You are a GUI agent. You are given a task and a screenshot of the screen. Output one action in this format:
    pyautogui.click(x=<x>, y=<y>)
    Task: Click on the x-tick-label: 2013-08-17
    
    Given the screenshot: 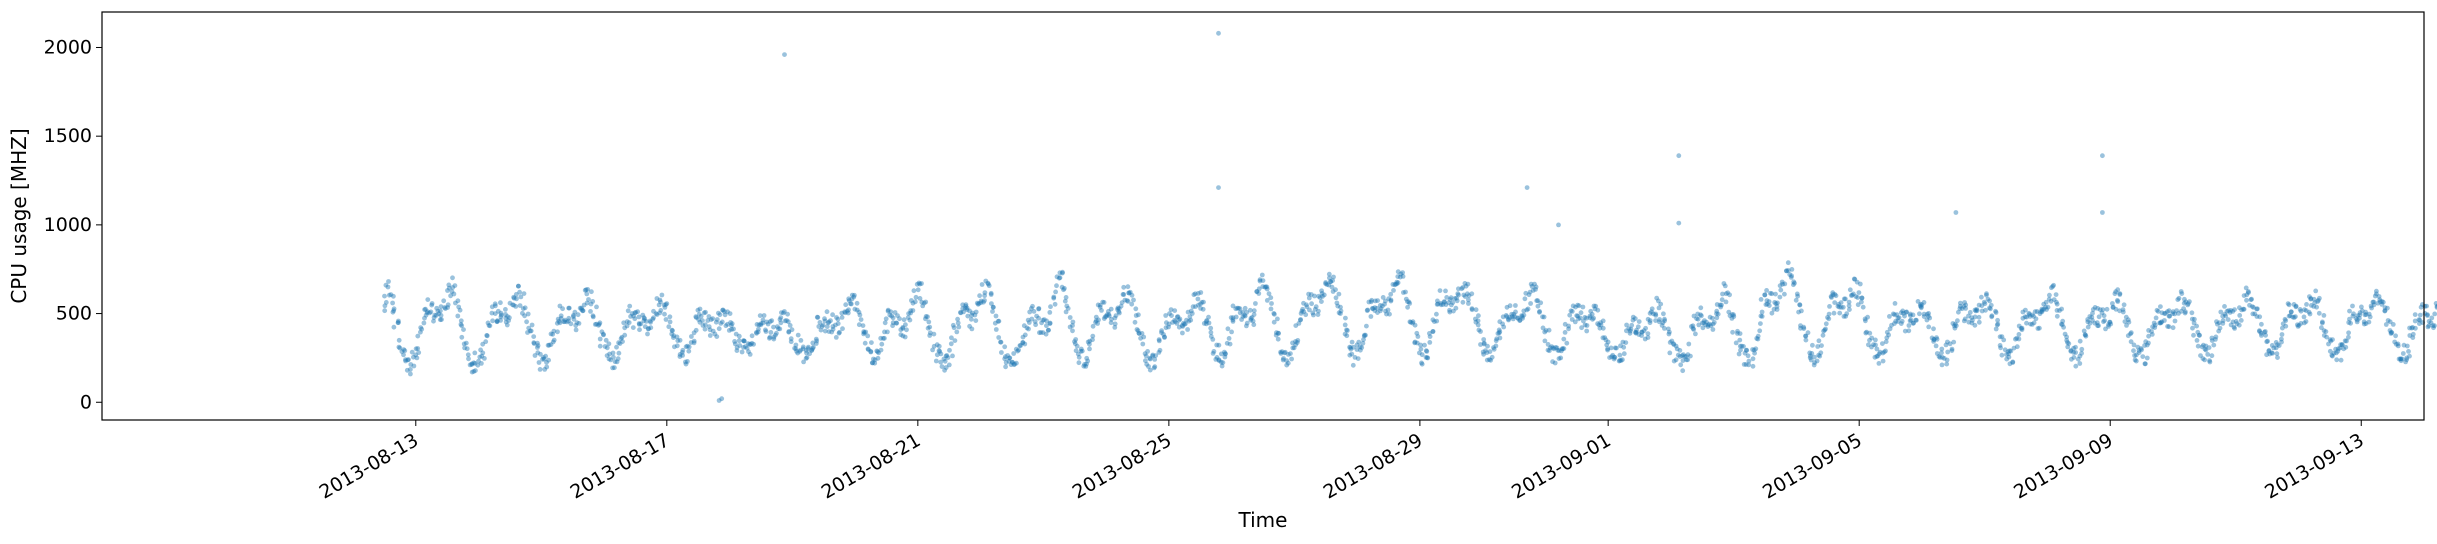 What is the action you would take?
    pyautogui.click(x=620, y=466)
    